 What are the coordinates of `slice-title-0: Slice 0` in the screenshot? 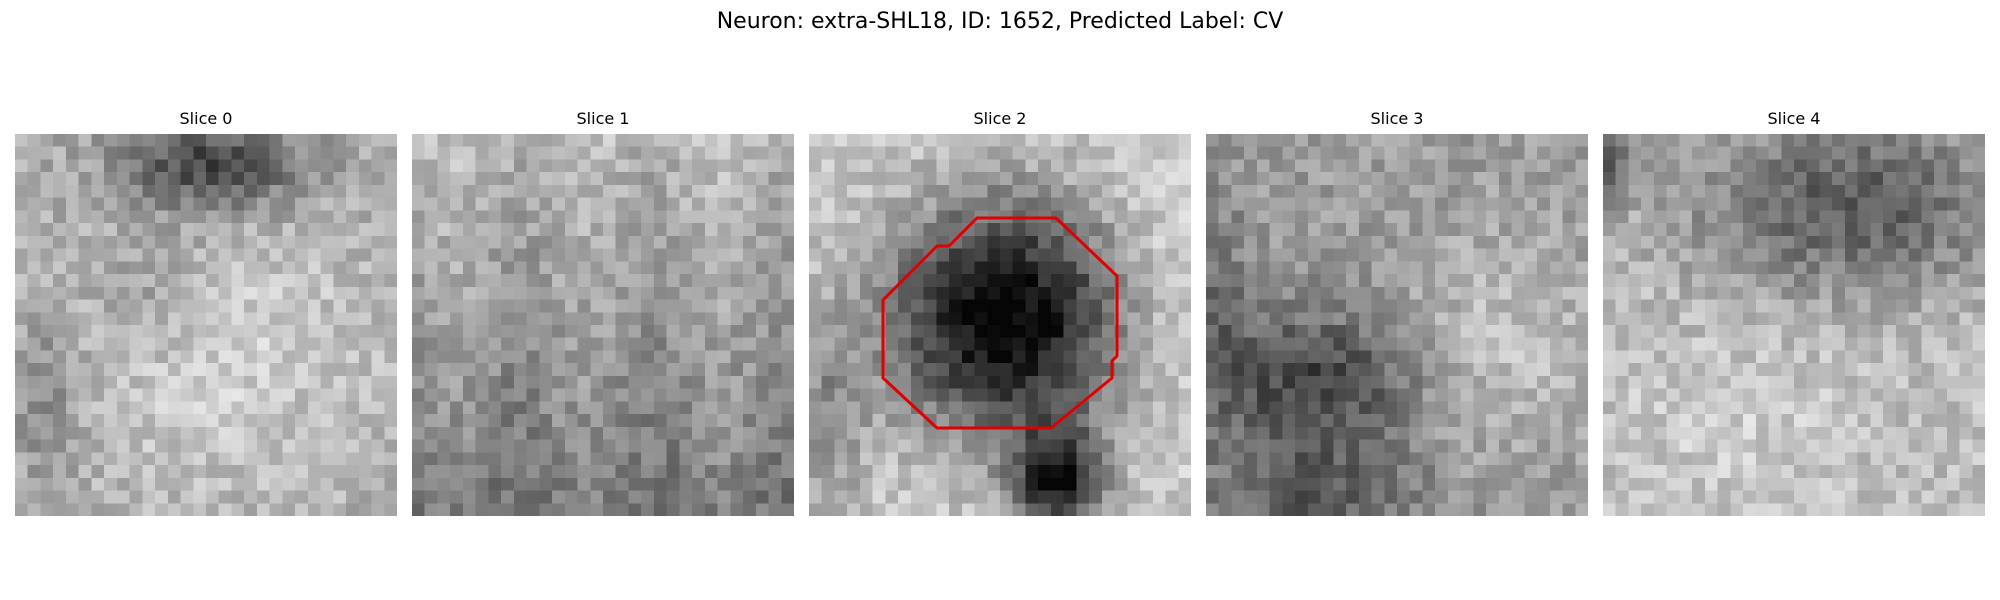 It's located at (206, 118).